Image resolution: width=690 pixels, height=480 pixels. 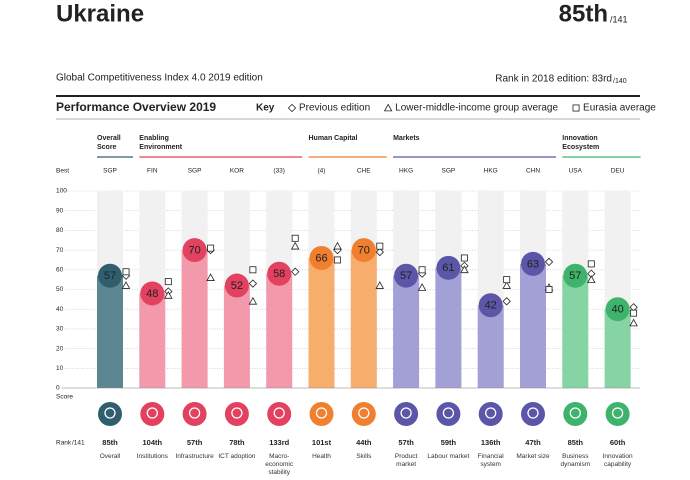 What do you see at coordinates (333, 138) in the screenshot?
I see `group-label: Human Capital` at bounding box center [333, 138].